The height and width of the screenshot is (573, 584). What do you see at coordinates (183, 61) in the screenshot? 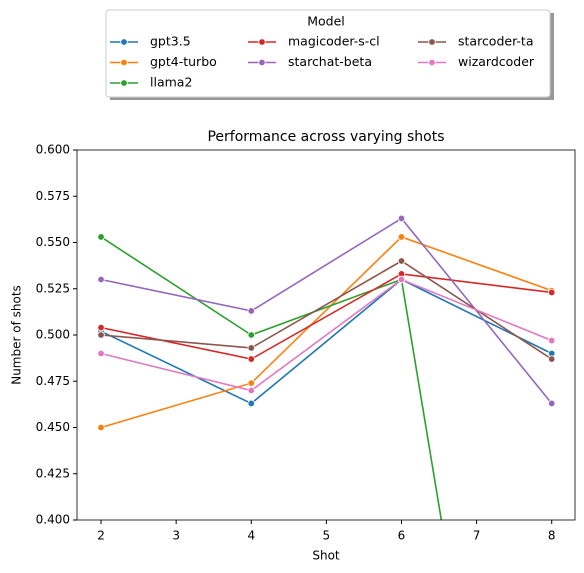
I see `legend-label: gpt4-turbo` at bounding box center [183, 61].